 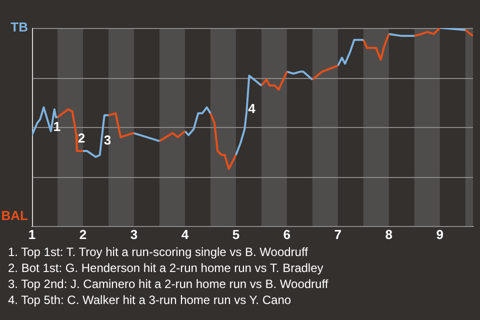 What do you see at coordinates (150, 300) in the screenshot?
I see `text: 4. Top 5th: C. Walker hit a 3-run home run vs Y. Cano` at bounding box center [150, 300].